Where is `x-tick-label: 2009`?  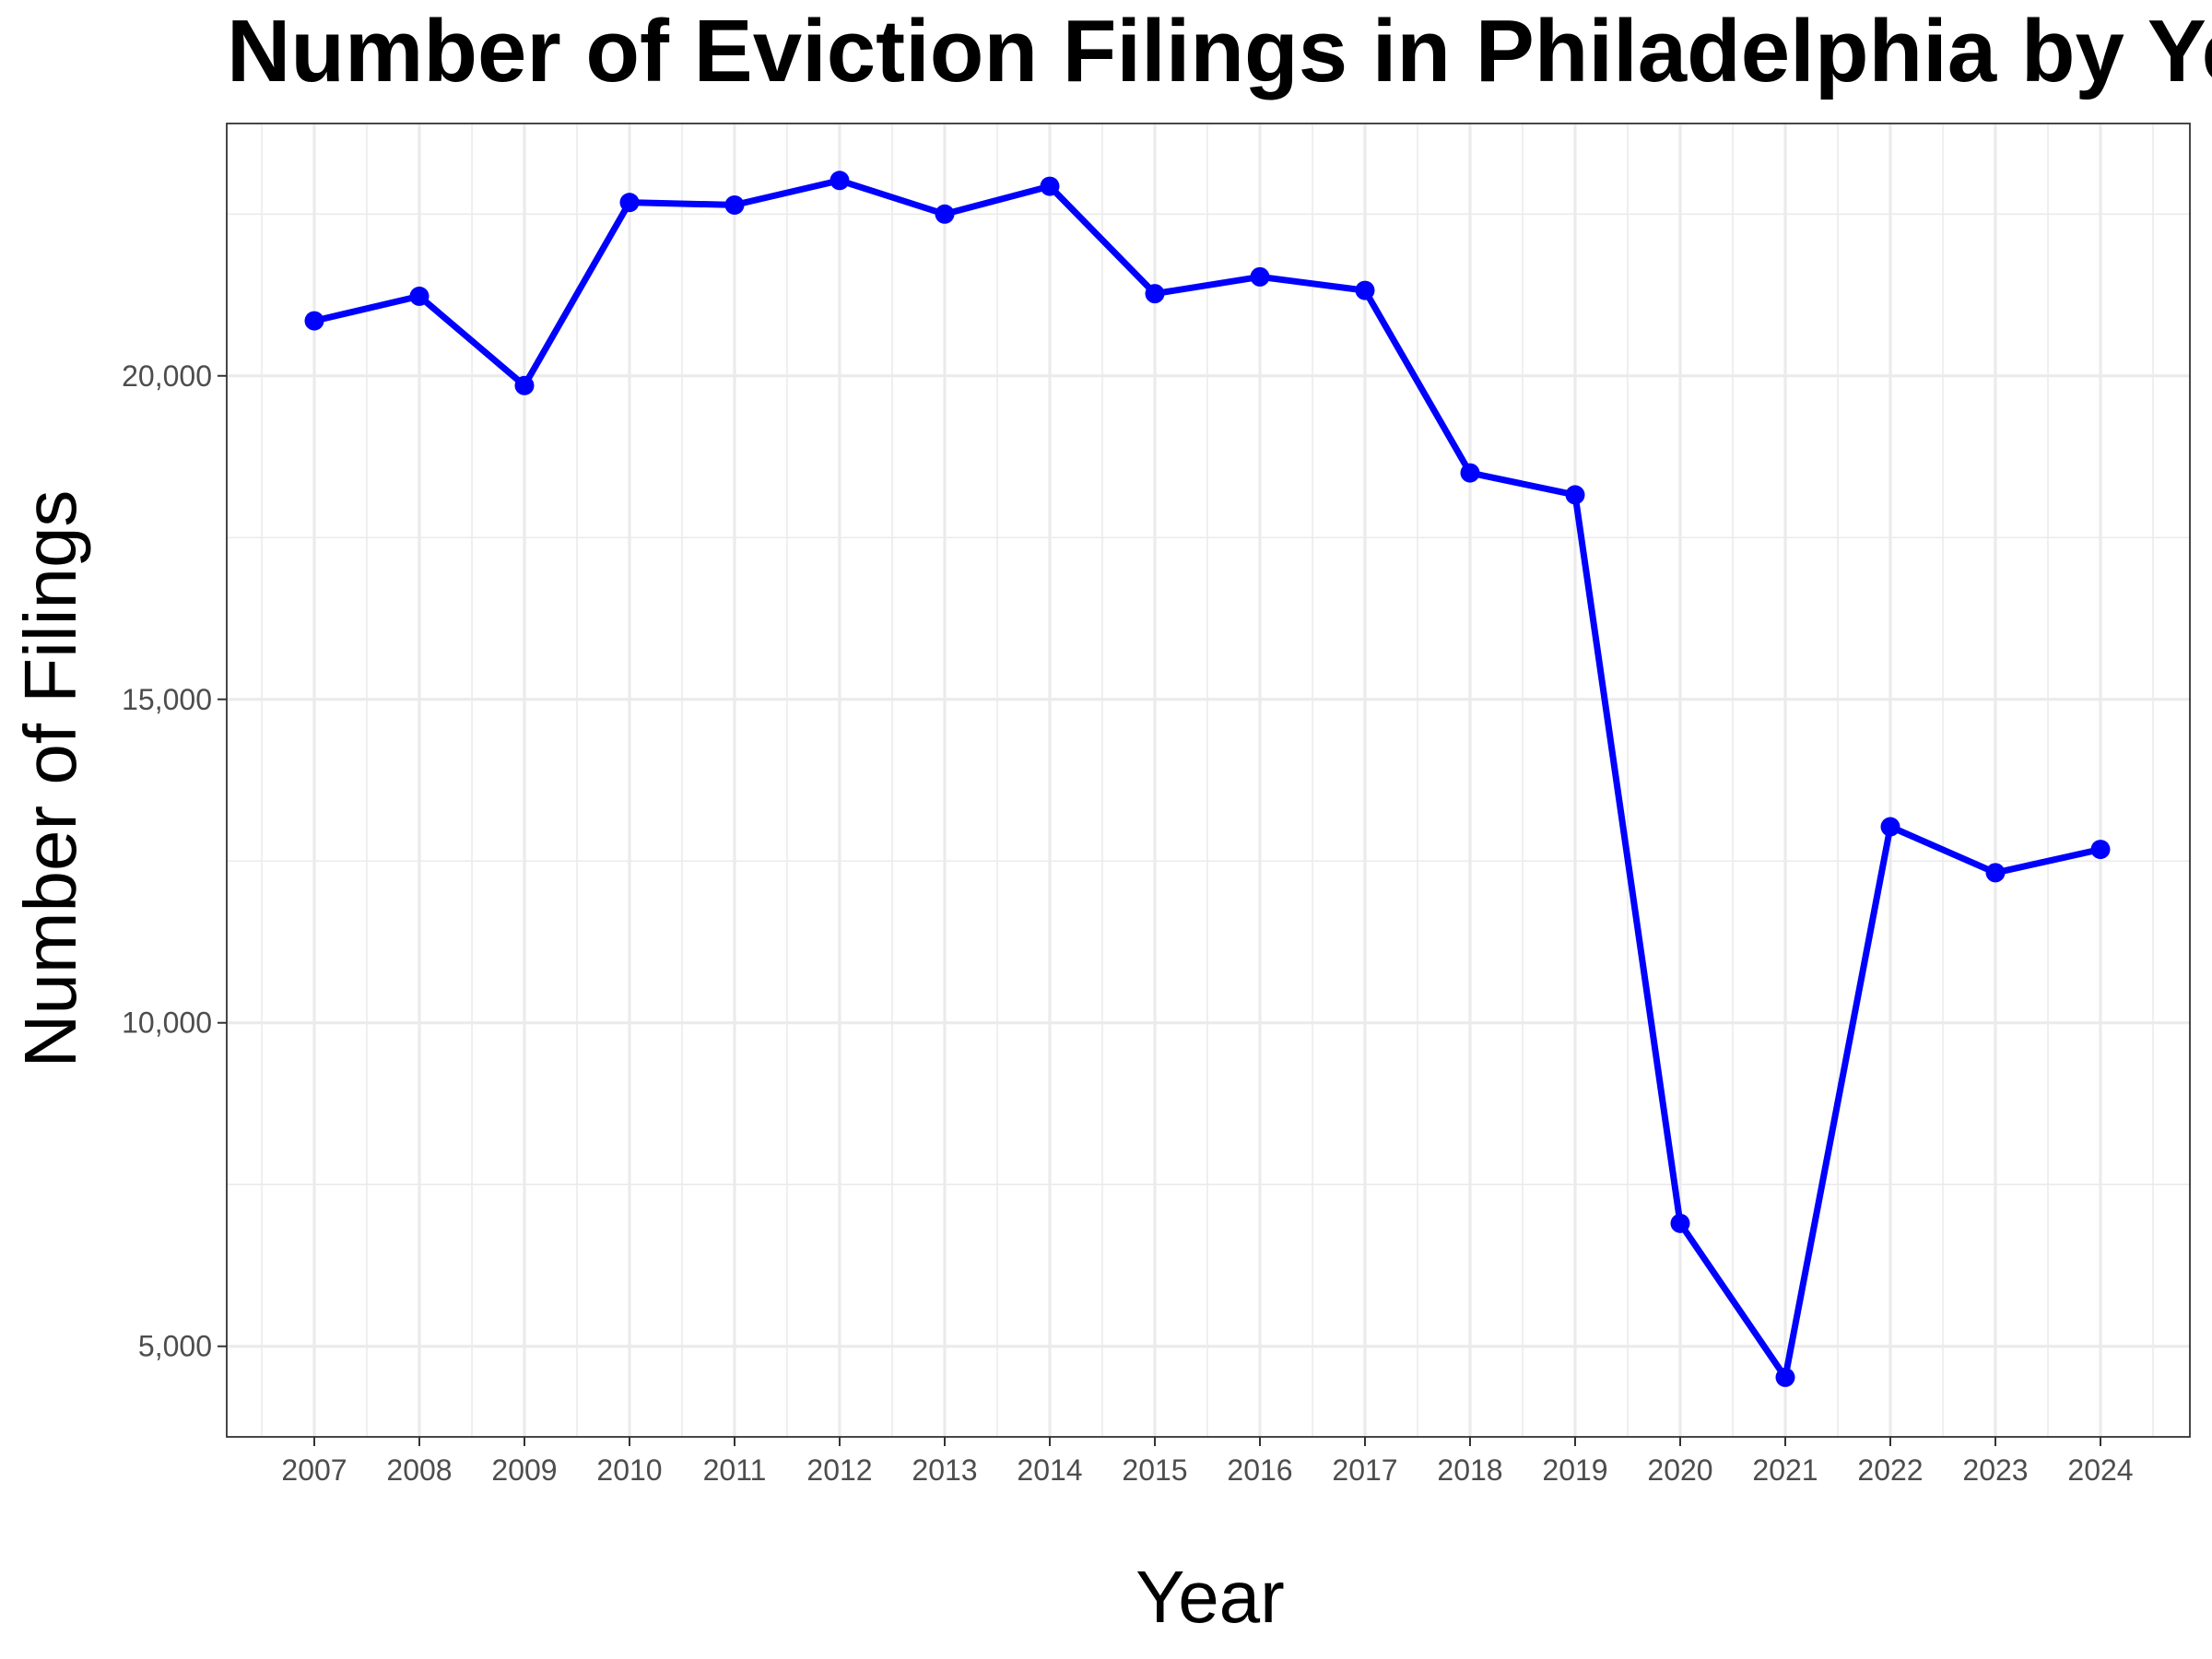
x-tick-label: 2009 is located at coordinates (524, 1470).